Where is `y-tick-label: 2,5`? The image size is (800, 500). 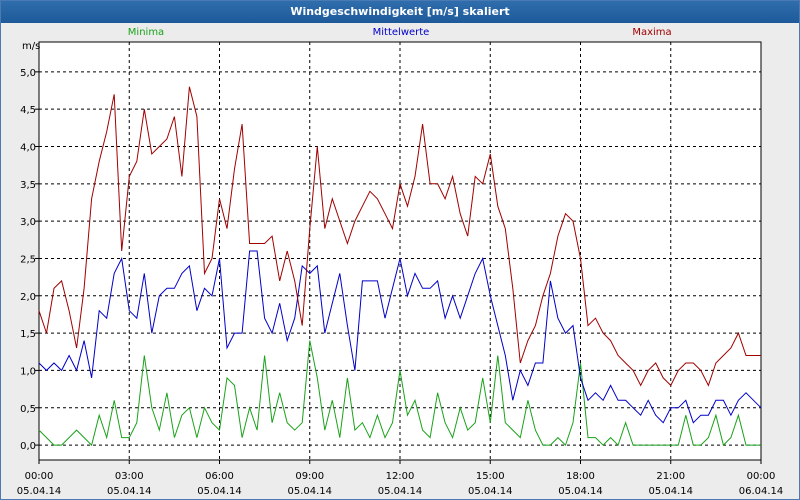 y-tick-label: 2,5 is located at coordinates (28, 259).